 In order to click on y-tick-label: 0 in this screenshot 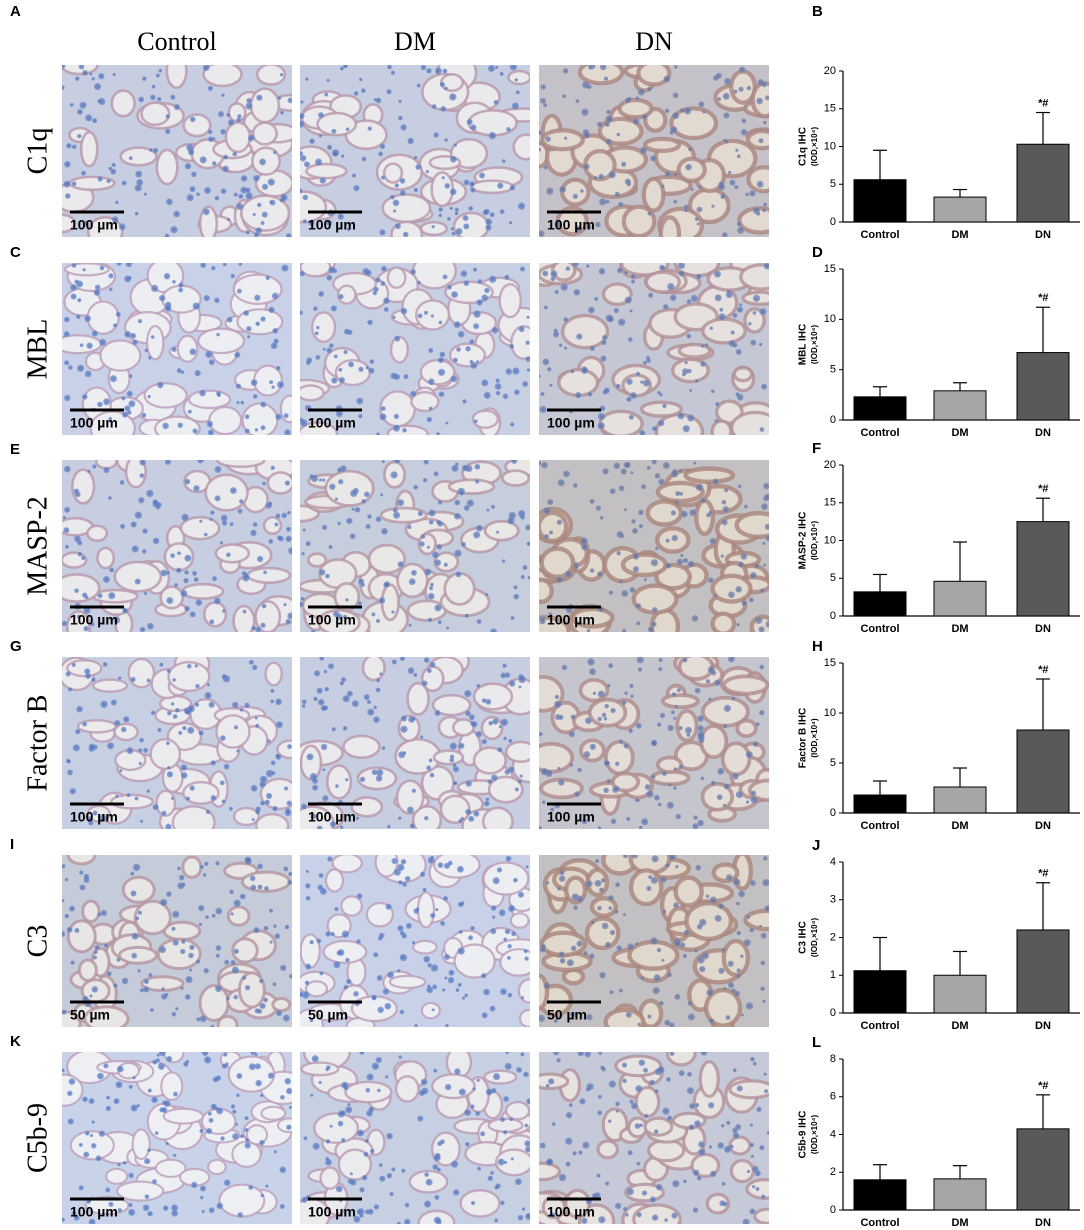, I will do `click(833, 1210)`.